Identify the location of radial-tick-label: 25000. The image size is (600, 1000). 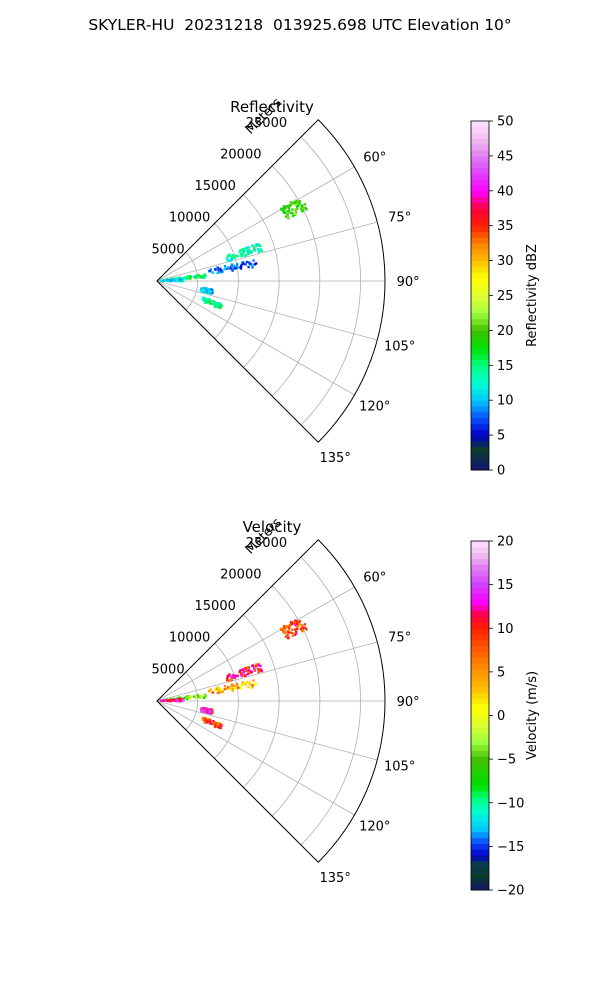
(266, 123).